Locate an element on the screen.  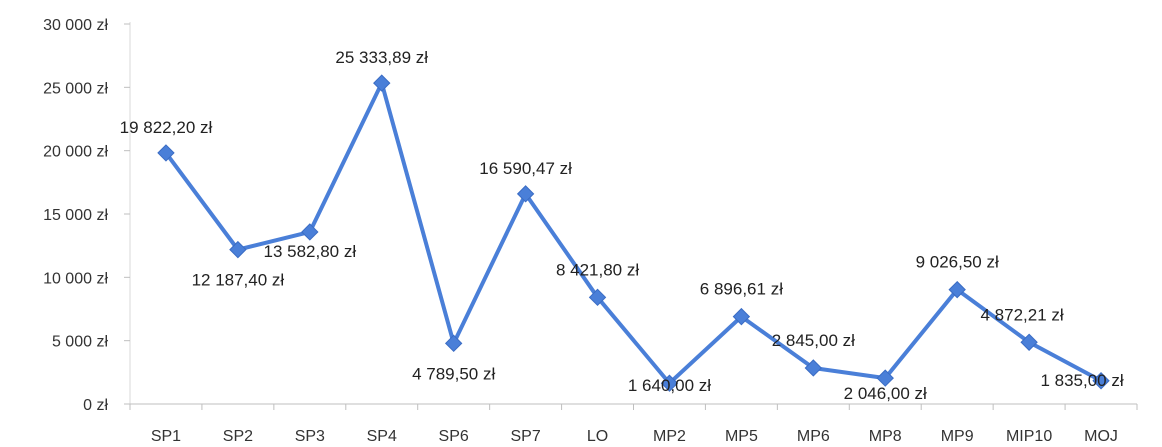
data-label: 1 835,00 zł is located at coordinates (1081, 380).